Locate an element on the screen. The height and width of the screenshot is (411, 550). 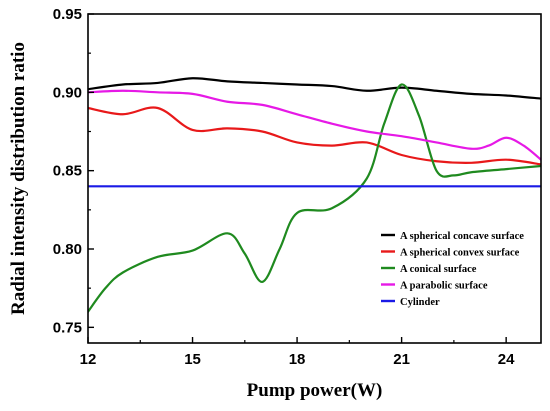
x-tick-label: 15 is located at coordinates (192, 359).